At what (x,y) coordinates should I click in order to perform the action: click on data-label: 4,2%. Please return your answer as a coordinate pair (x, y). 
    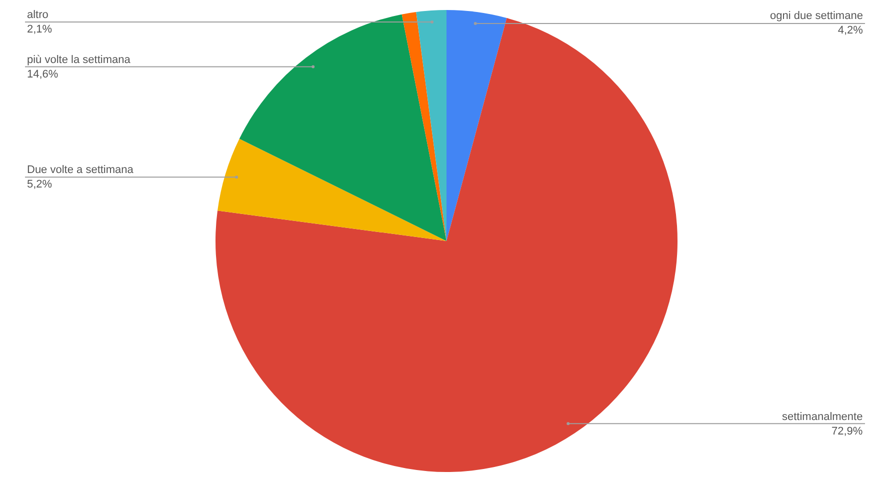
    Looking at the image, I should click on (851, 30).